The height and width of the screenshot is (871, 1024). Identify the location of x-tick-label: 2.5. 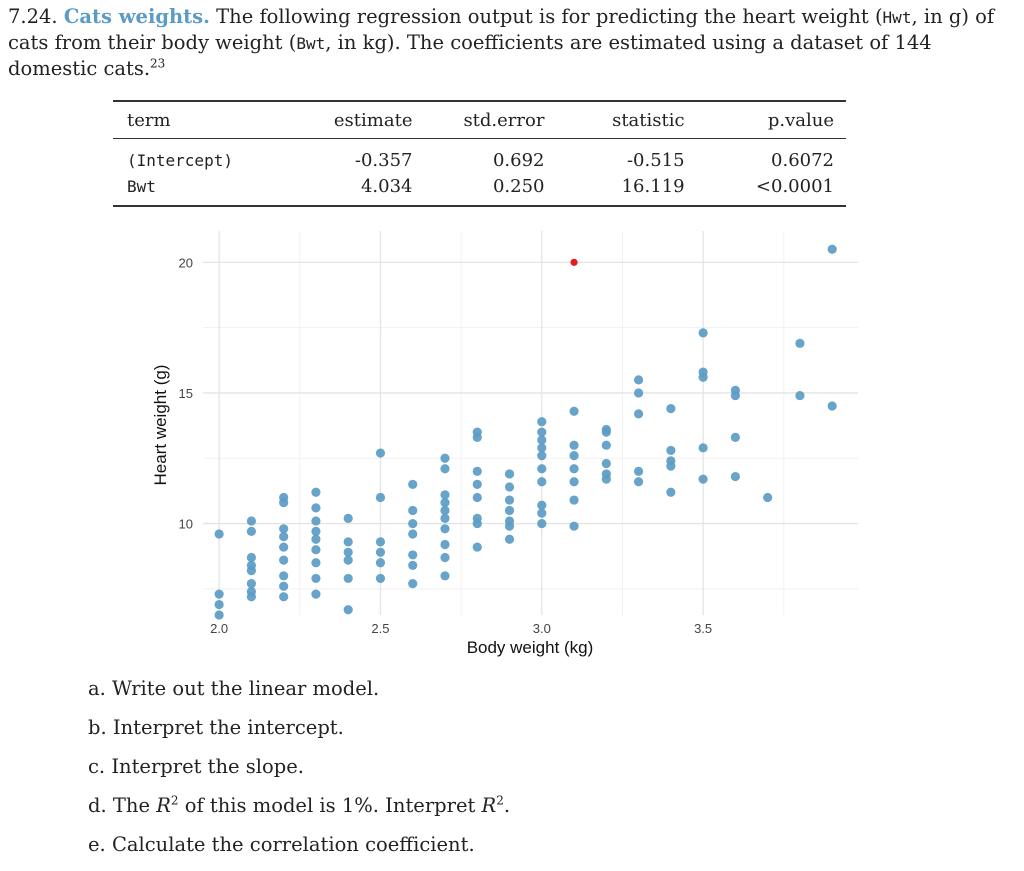
(380, 628).